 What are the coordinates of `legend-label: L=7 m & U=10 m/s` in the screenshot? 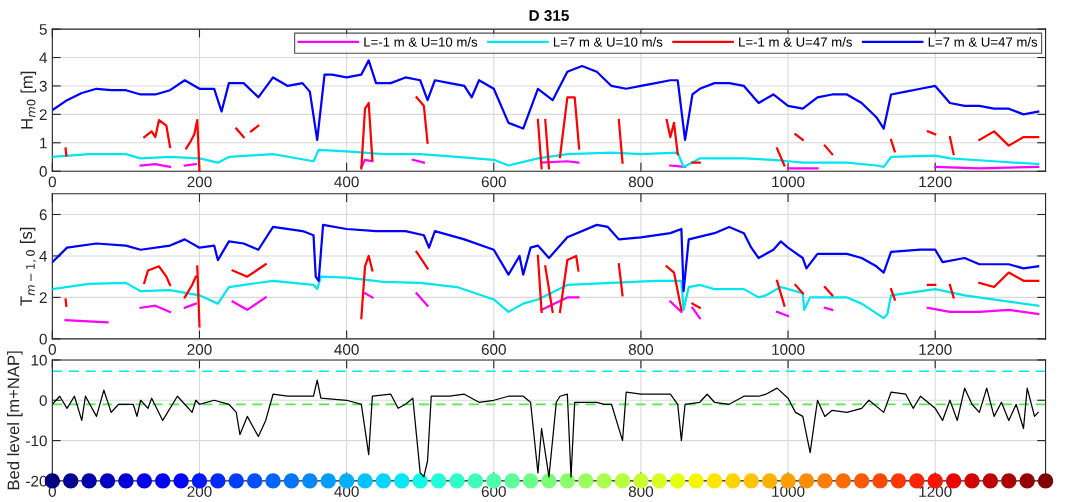 It's located at (608, 42).